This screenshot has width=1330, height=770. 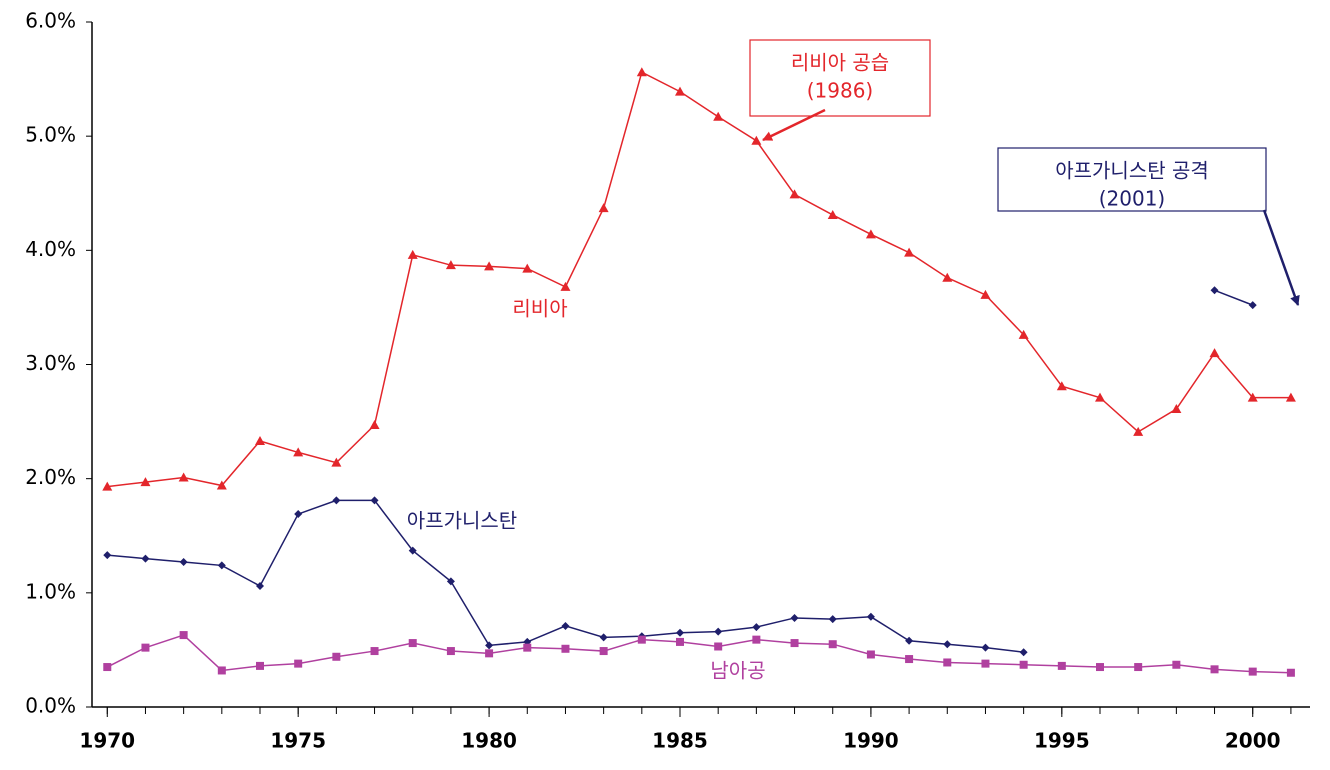 What do you see at coordinates (298, 741) in the screenshot?
I see `x-tick-label: 1975` at bounding box center [298, 741].